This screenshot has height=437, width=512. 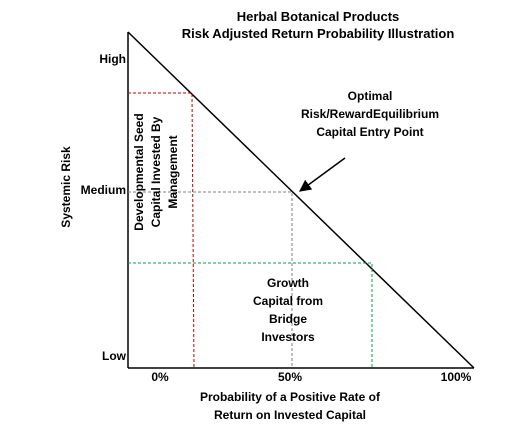 What do you see at coordinates (112, 59) in the screenshot?
I see `y-tick-high: High` at bounding box center [112, 59].